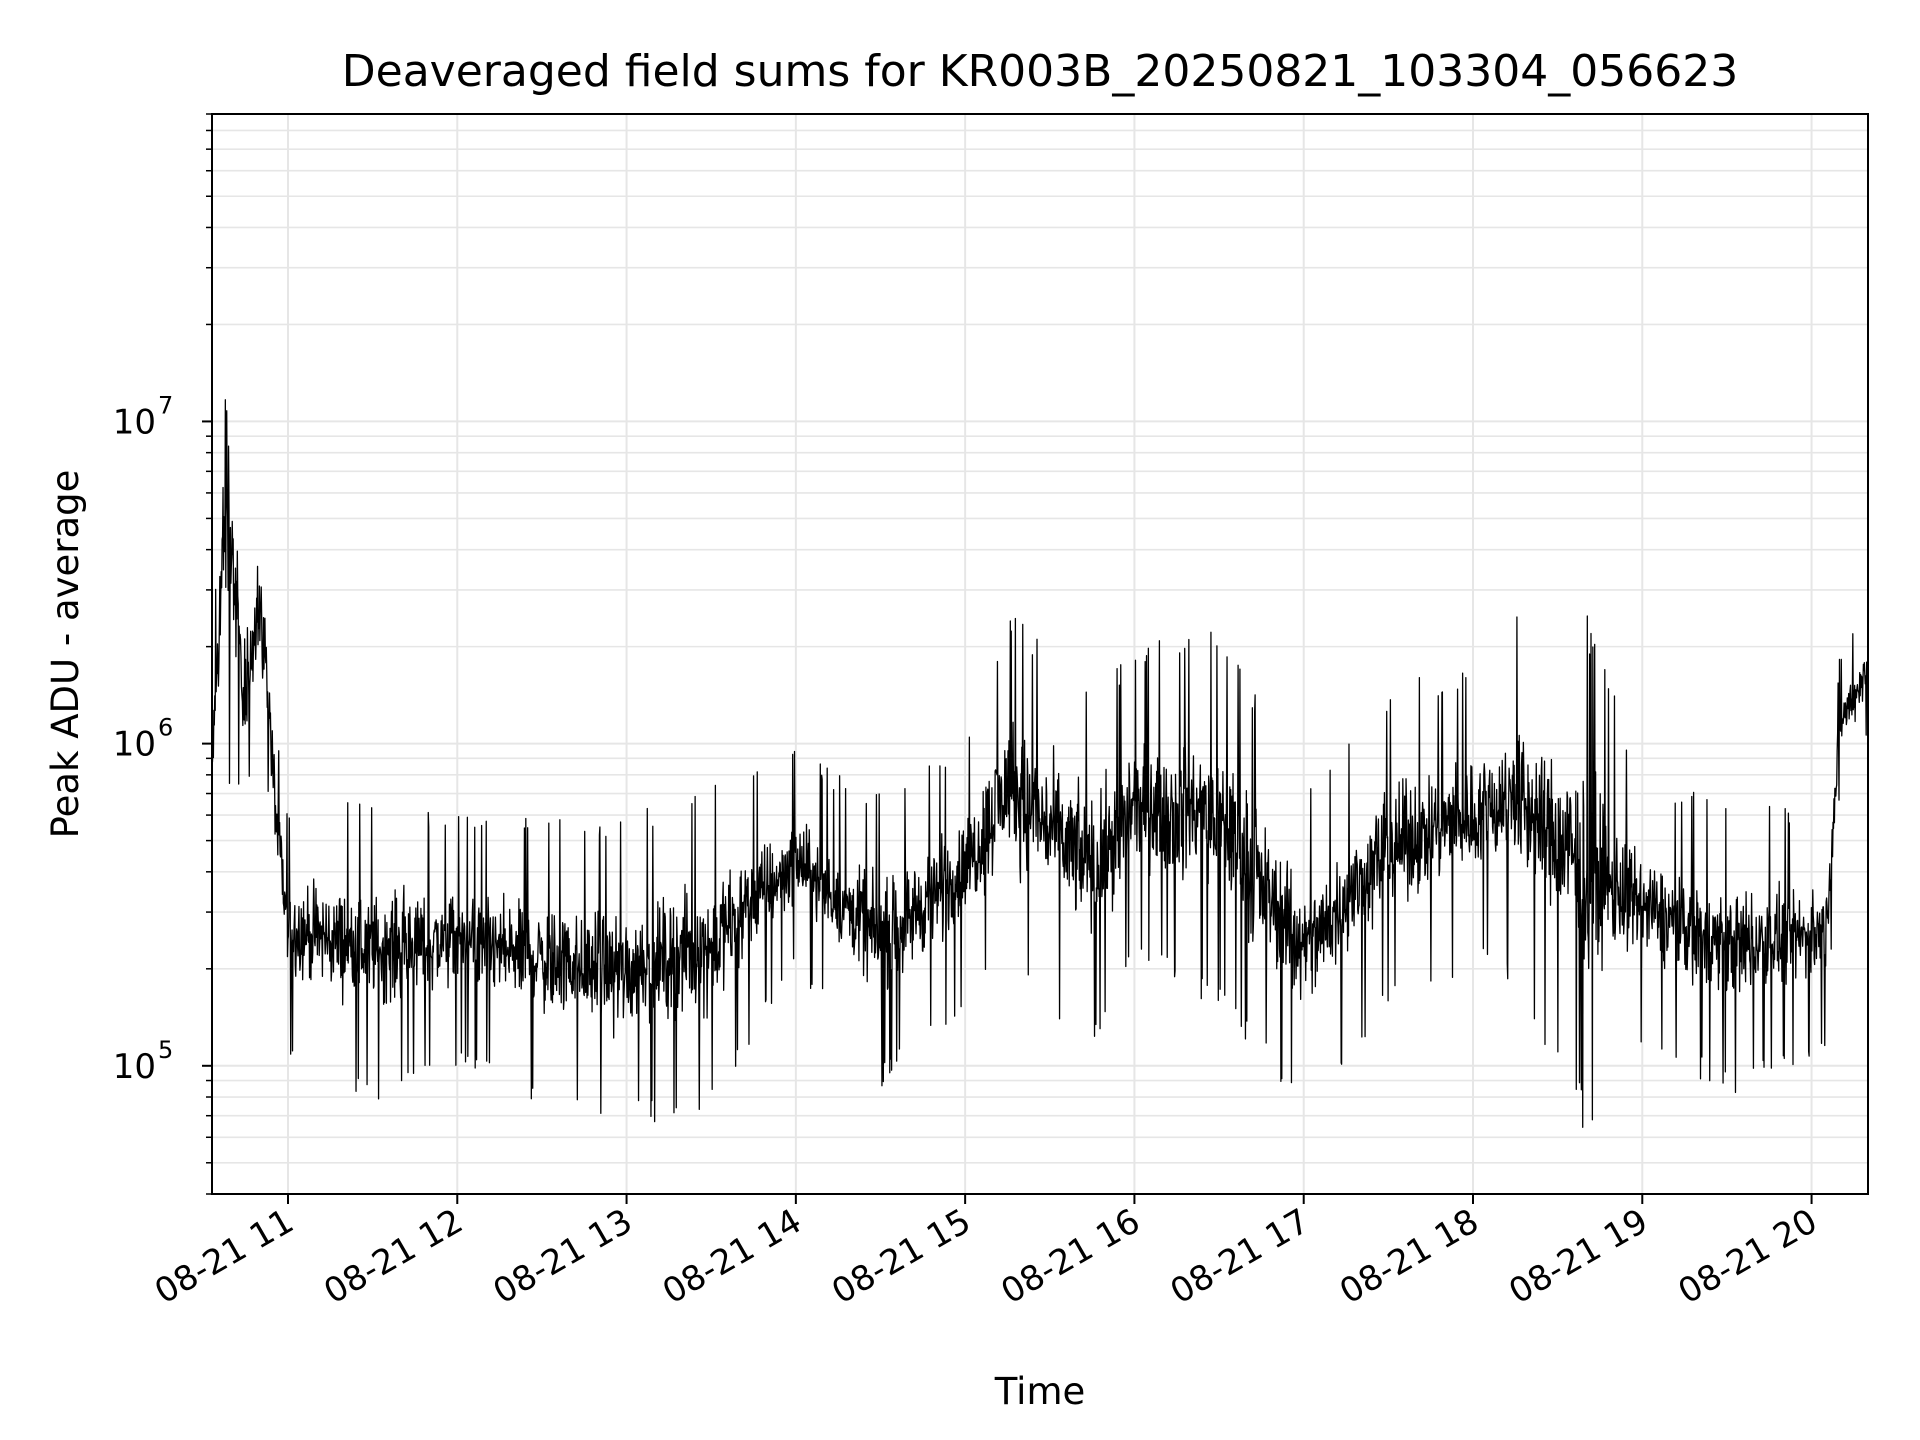  What do you see at coordinates (165, 1050) in the screenshot?
I see `y-tick-exponent: 5` at bounding box center [165, 1050].